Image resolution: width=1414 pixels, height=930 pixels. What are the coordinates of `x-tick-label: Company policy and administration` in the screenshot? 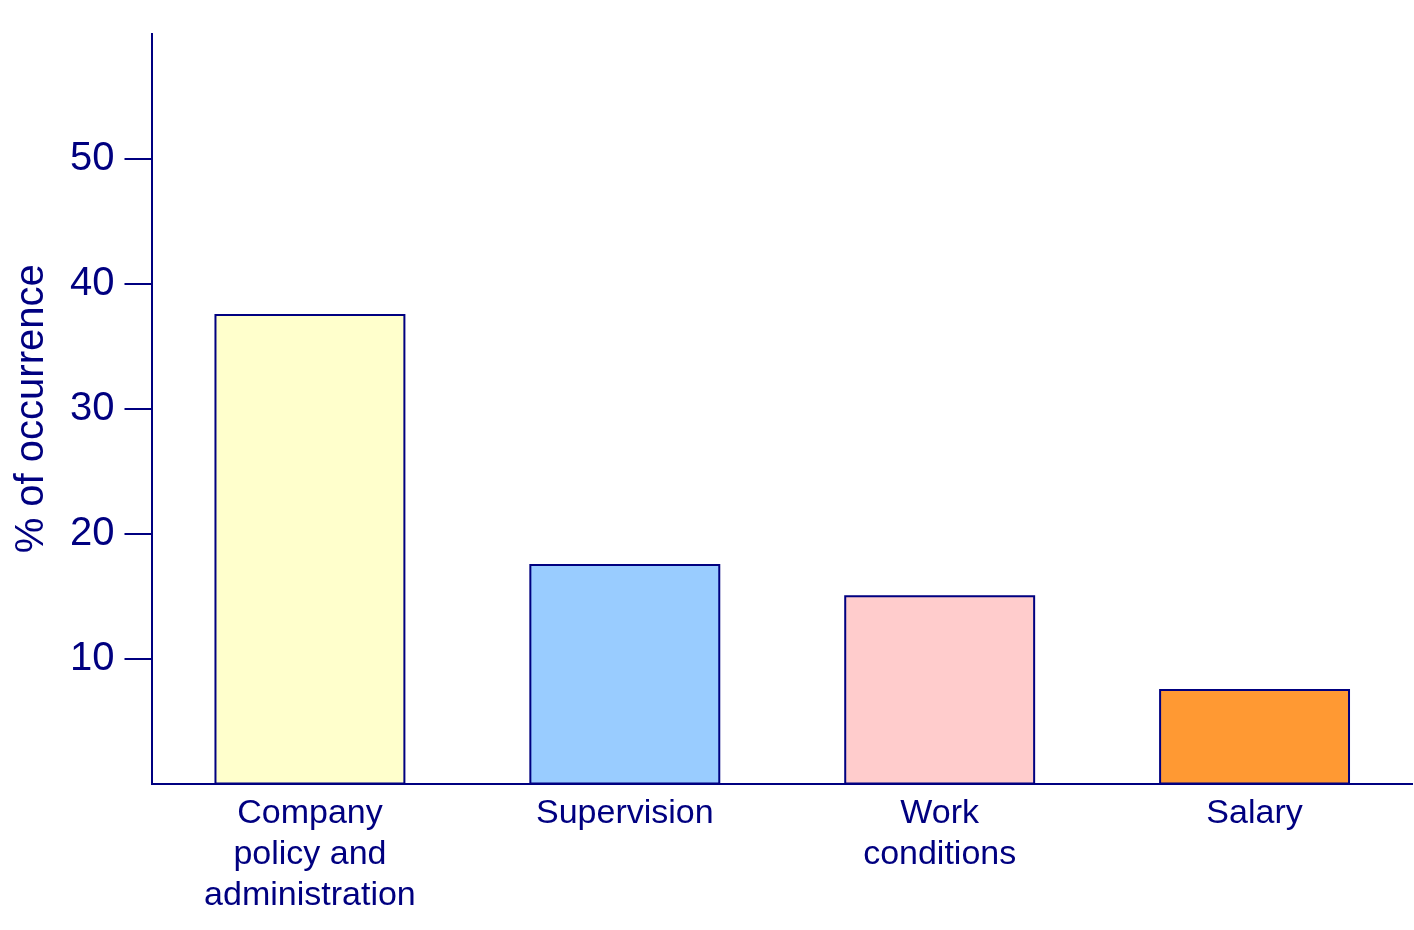 It's located at (310, 852).